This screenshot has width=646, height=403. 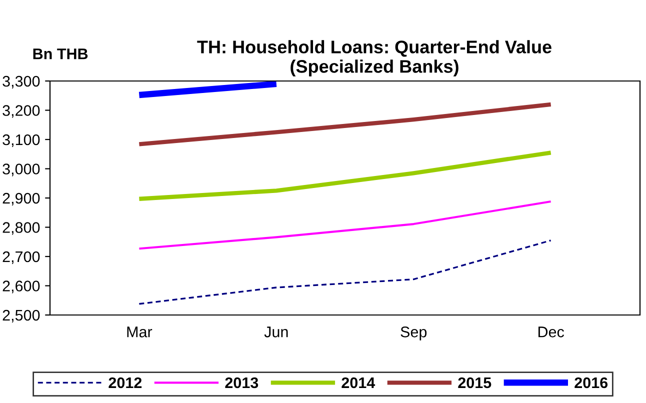 I want to click on y-axis-title: Bn THB, so click(x=60, y=54).